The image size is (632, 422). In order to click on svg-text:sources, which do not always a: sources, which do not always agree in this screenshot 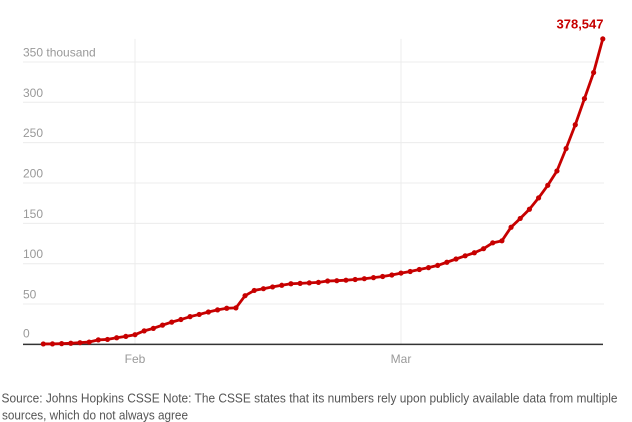, I will do `click(95, 415)`.